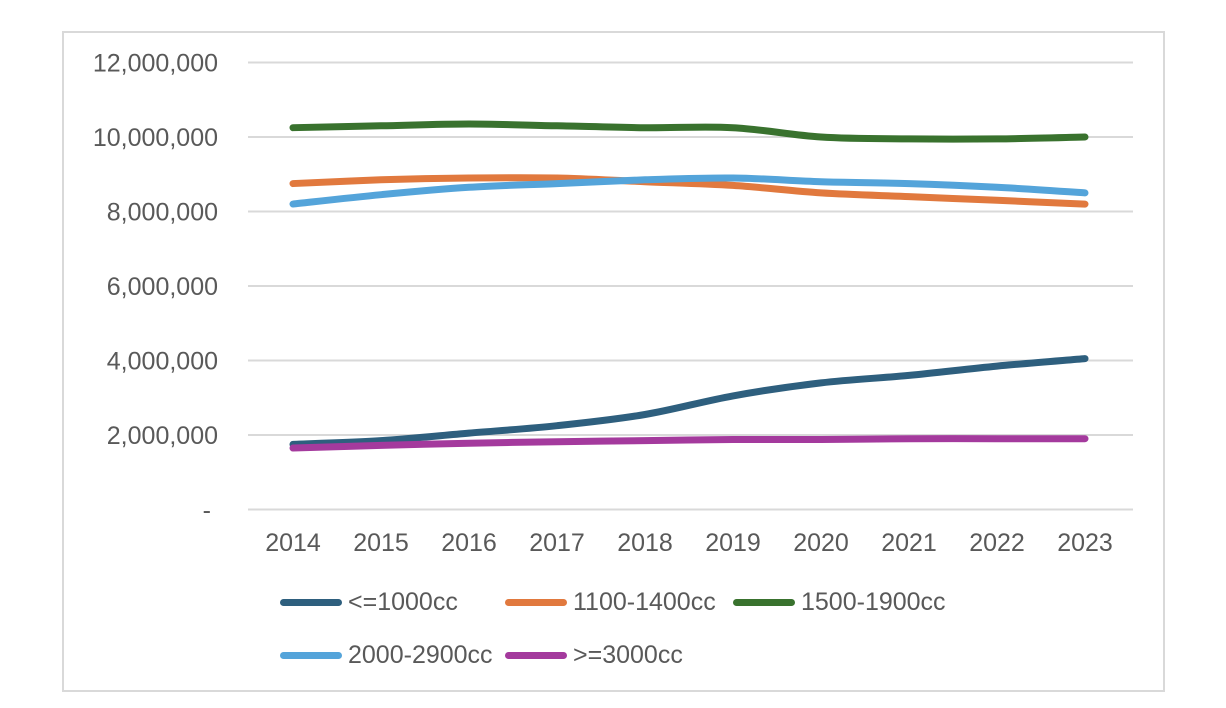  What do you see at coordinates (644, 602) in the screenshot?
I see `legend-label: 1100-1400cc` at bounding box center [644, 602].